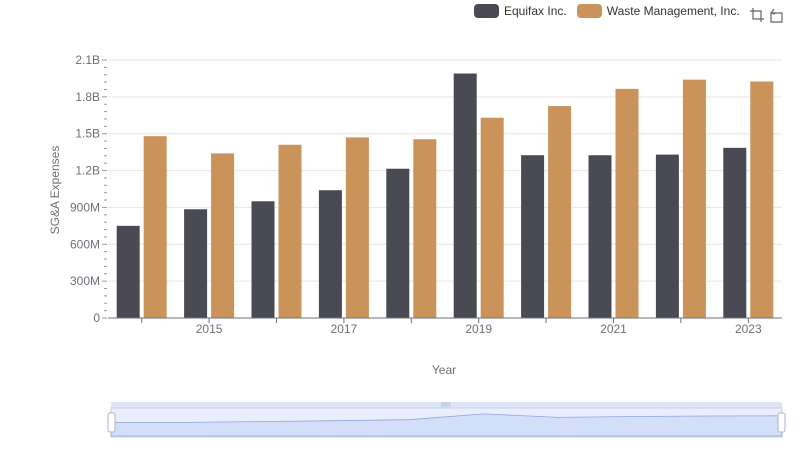  I want to click on data-zoom-handle-left, so click(111, 422).